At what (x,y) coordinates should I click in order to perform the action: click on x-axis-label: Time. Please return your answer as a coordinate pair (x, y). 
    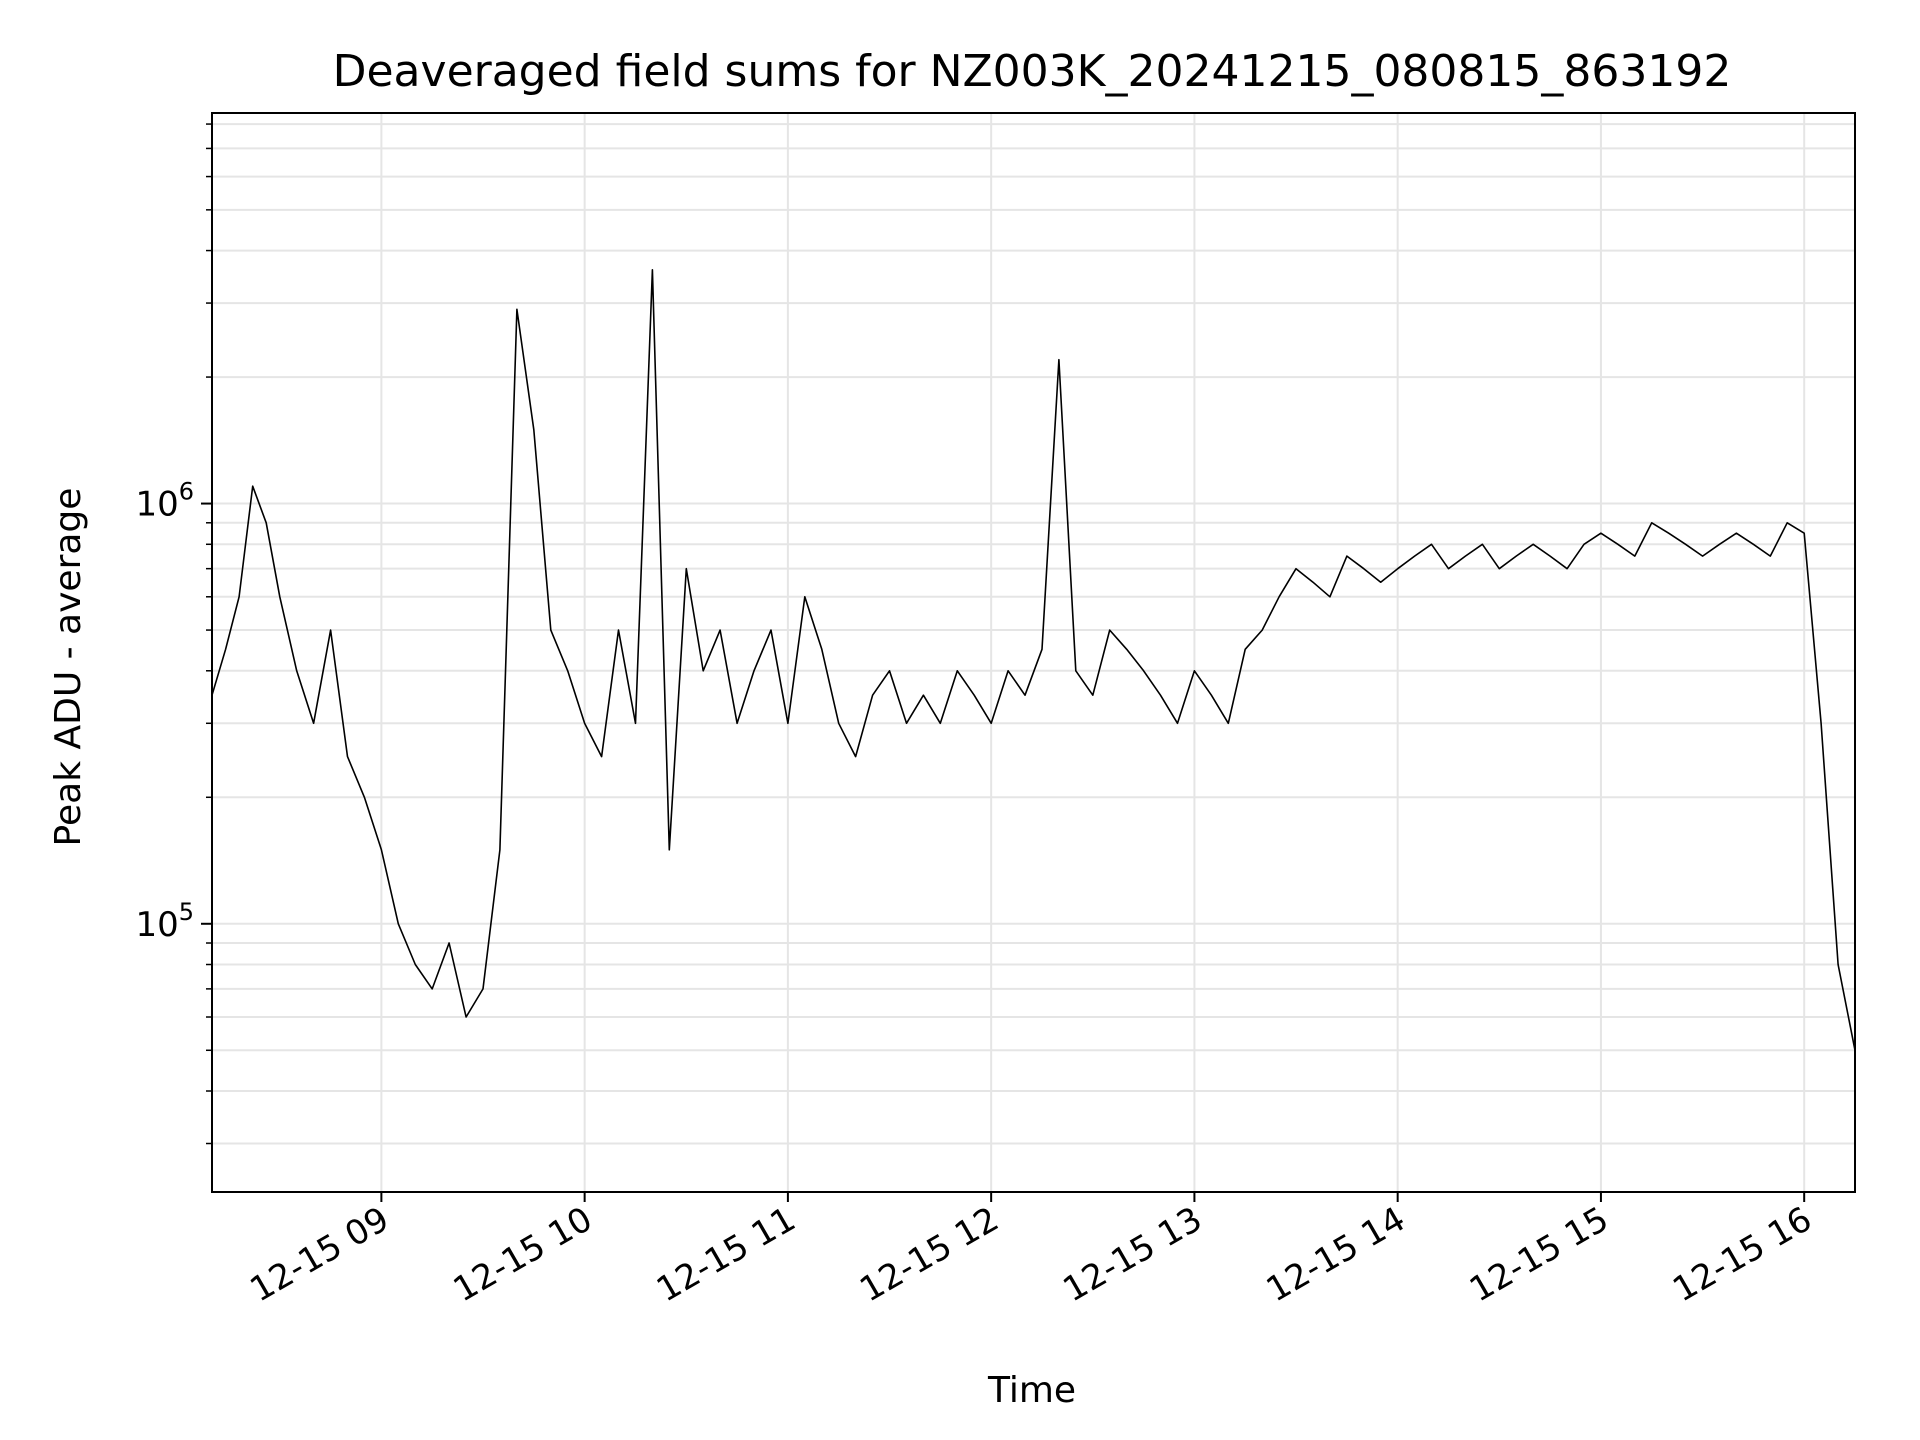
    Looking at the image, I should click on (1031, 1390).